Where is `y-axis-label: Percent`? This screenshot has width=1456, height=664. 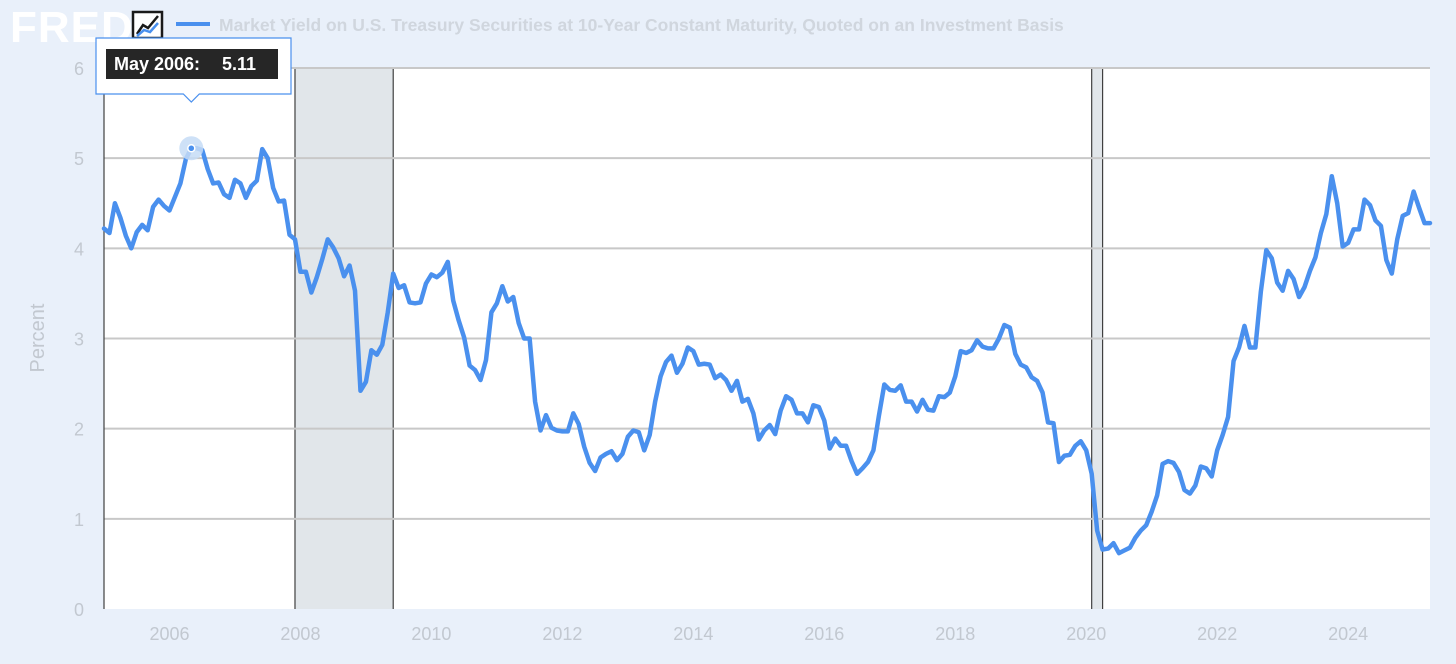
y-axis-label: Percent is located at coordinates (38, 337).